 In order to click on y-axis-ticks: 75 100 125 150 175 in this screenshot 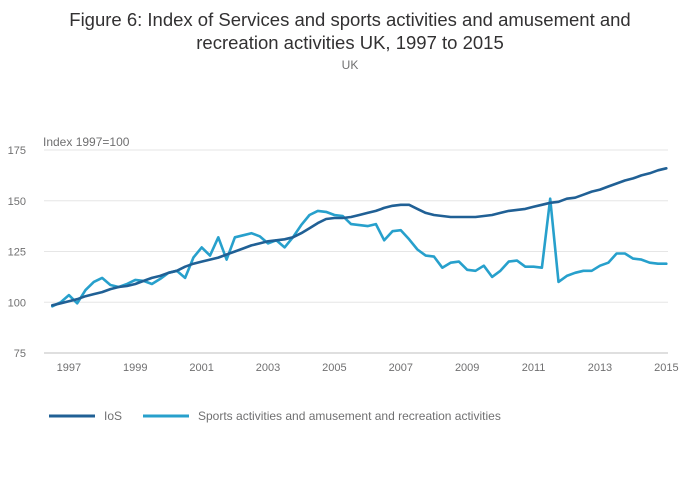, I will do `click(17, 252)`.